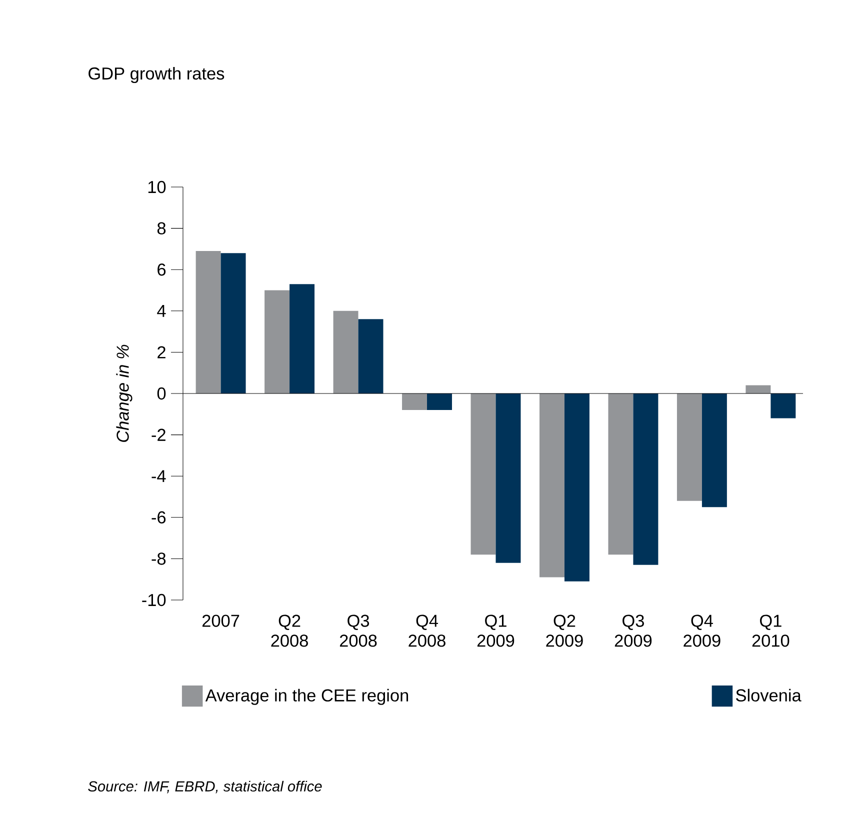 The image size is (865, 826). I want to click on y-tick-label: 8, so click(161, 228).